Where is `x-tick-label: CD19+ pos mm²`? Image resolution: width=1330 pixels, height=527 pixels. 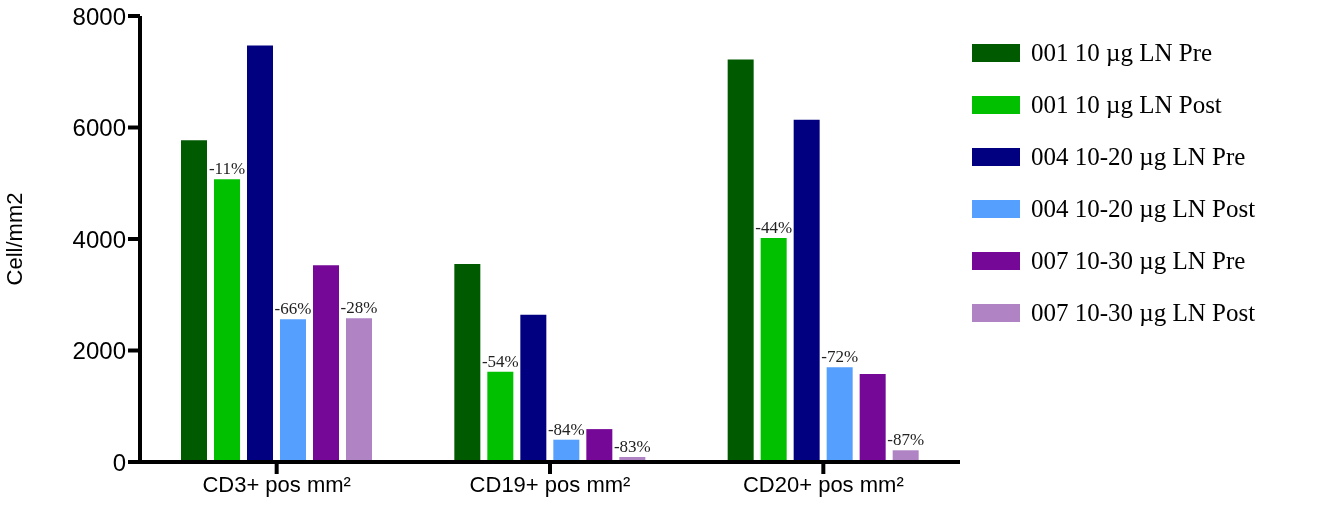 x-tick-label: CD19+ pos mm² is located at coordinates (550, 484).